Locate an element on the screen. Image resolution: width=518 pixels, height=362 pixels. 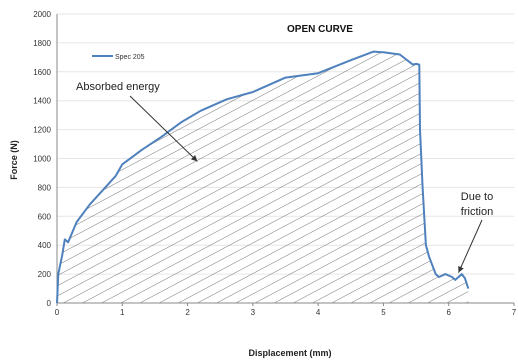
y-tick-label: 1600 is located at coordinates (42, 72).